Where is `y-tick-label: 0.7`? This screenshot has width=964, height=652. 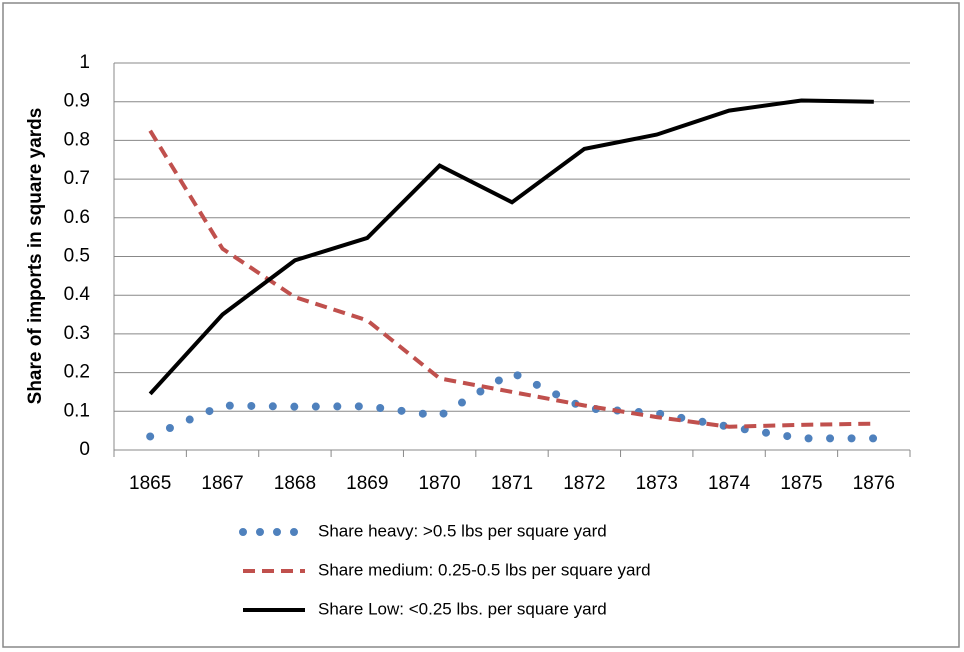
y-tick-label: 0.7 is located at coordinates (77, 178).